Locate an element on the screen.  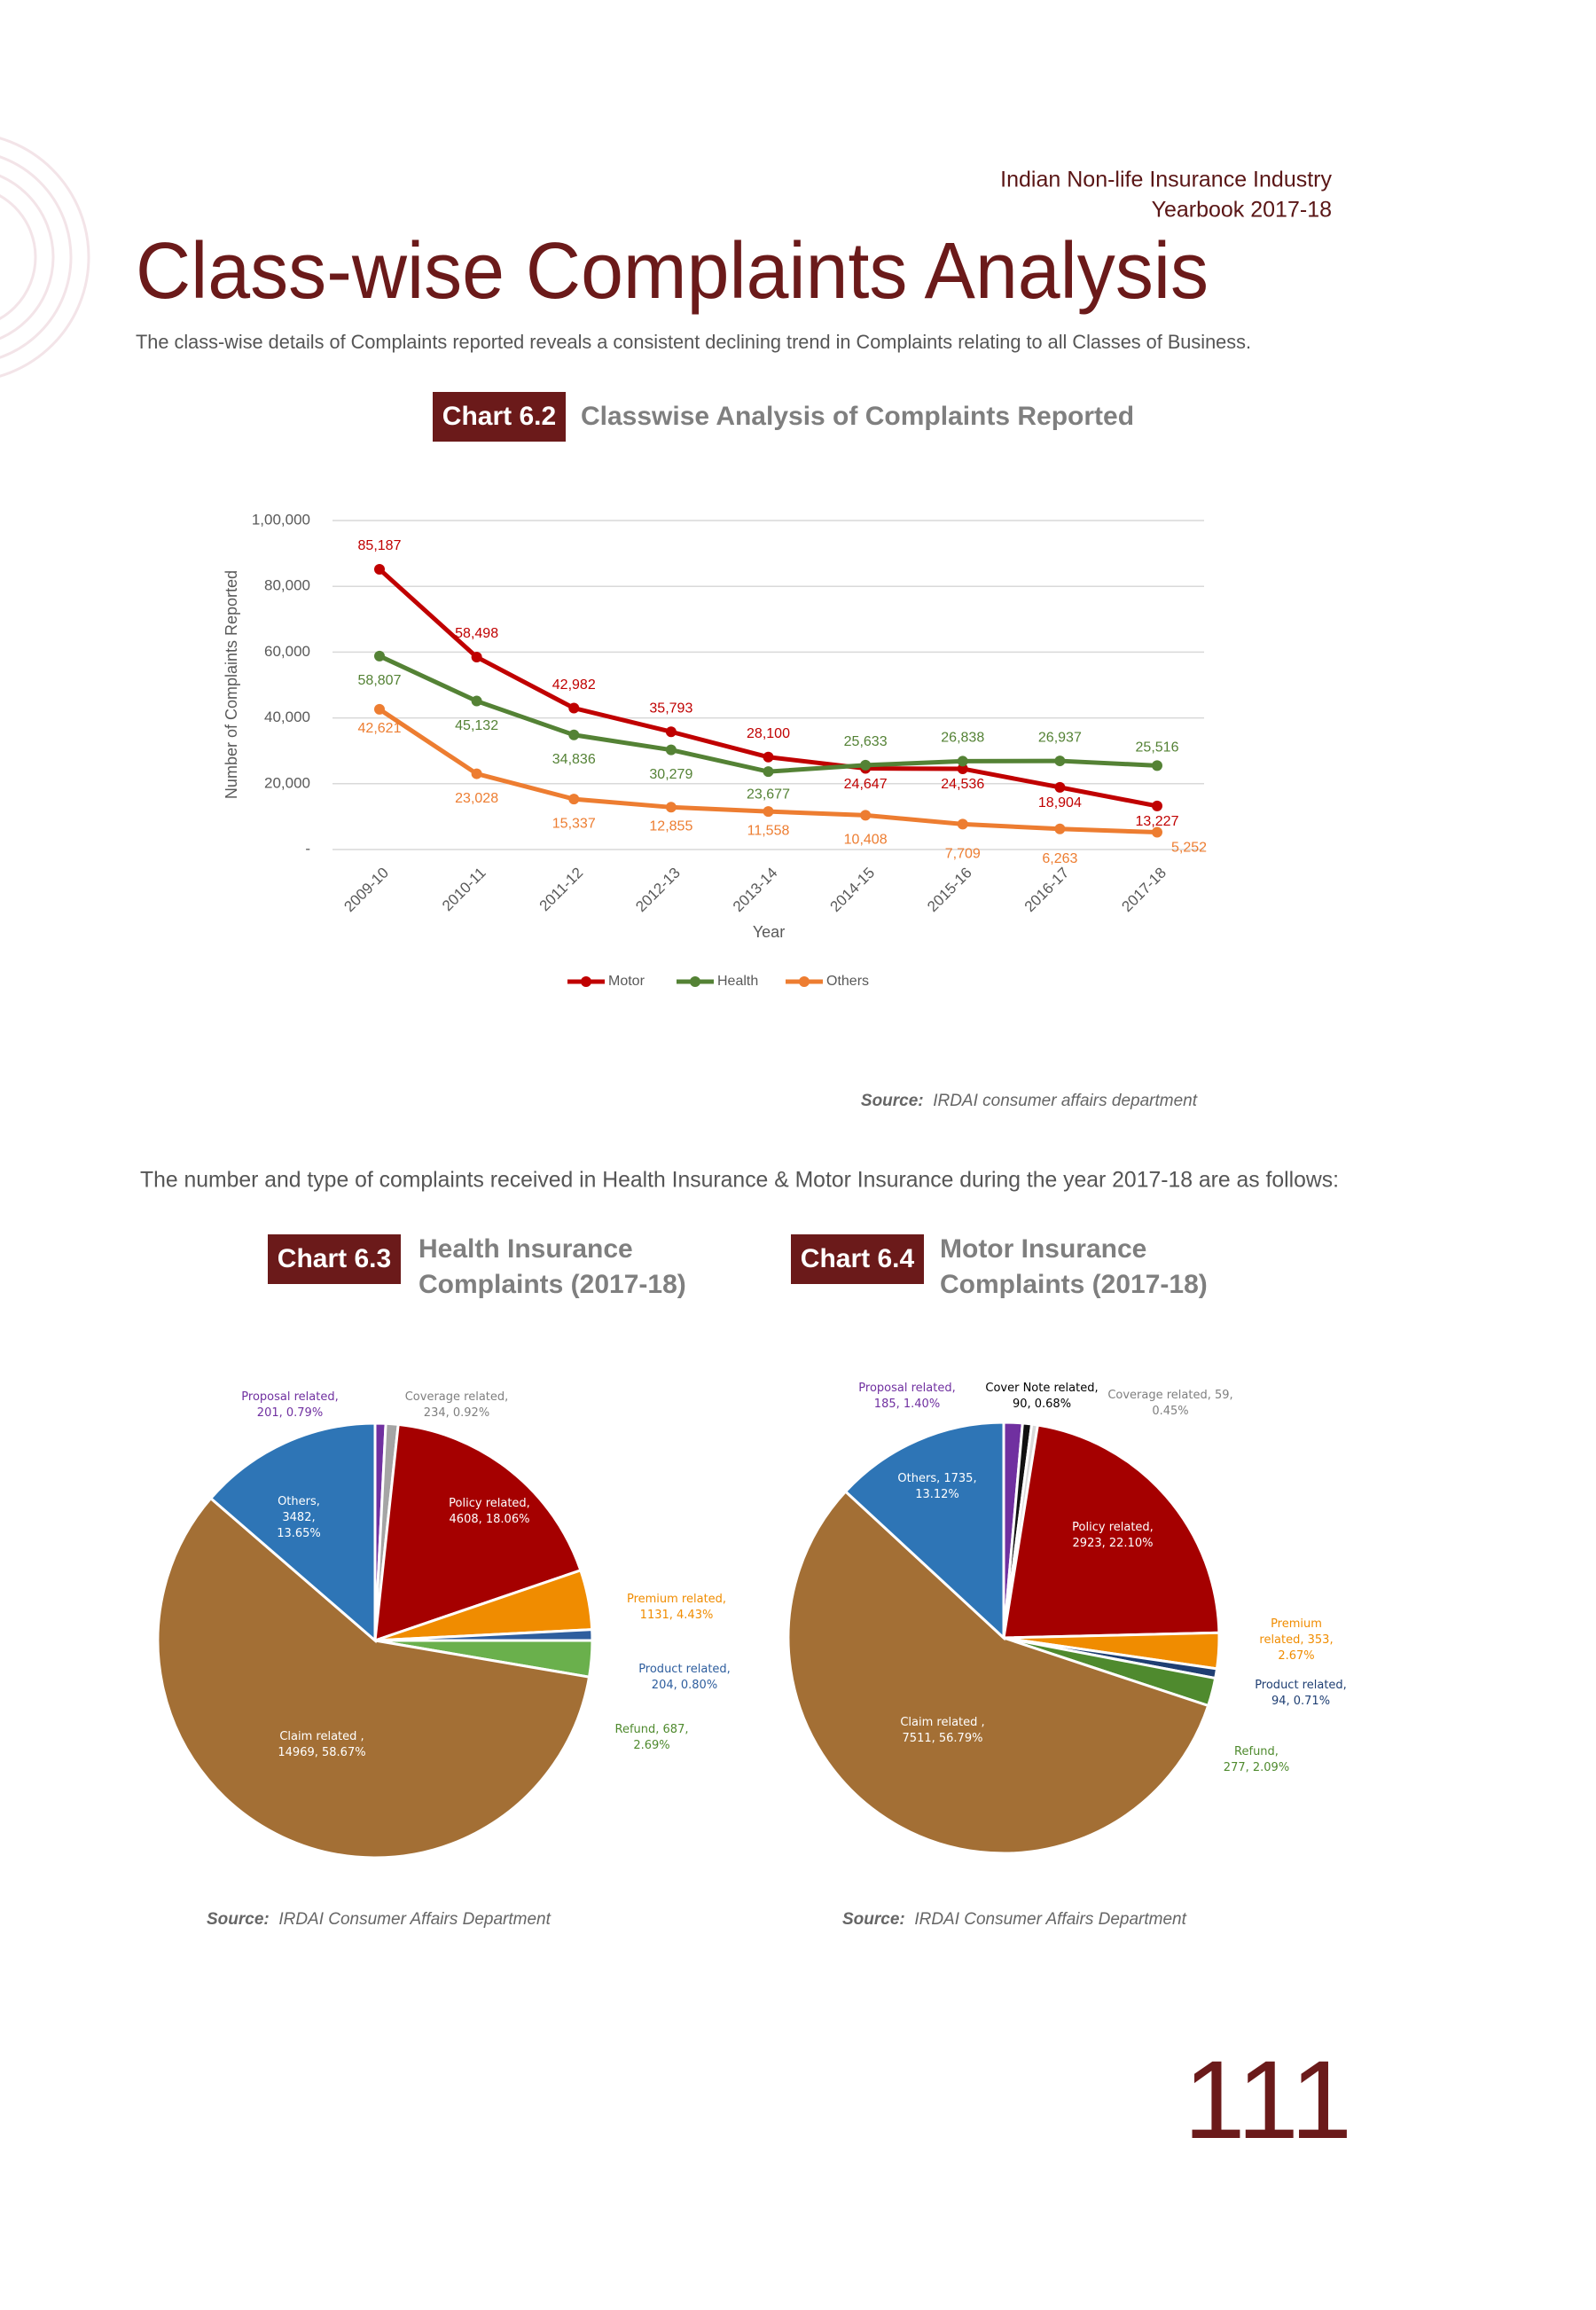
label-box: Policy related, 4608, 18.06% is located at coordinates (490, 1511).